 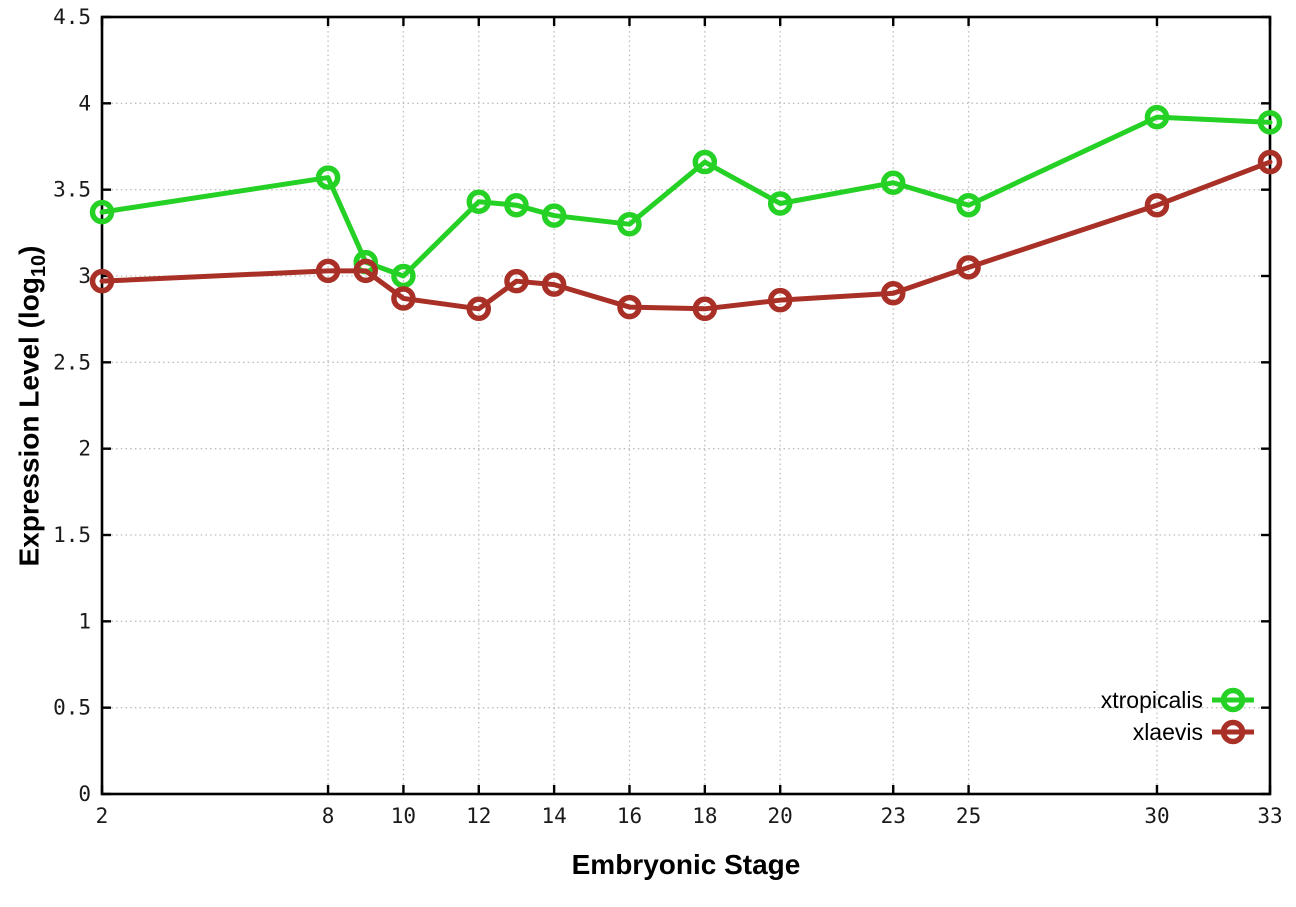 I want to click on y-tick-label: 4.5, so click(x=72, y=17).